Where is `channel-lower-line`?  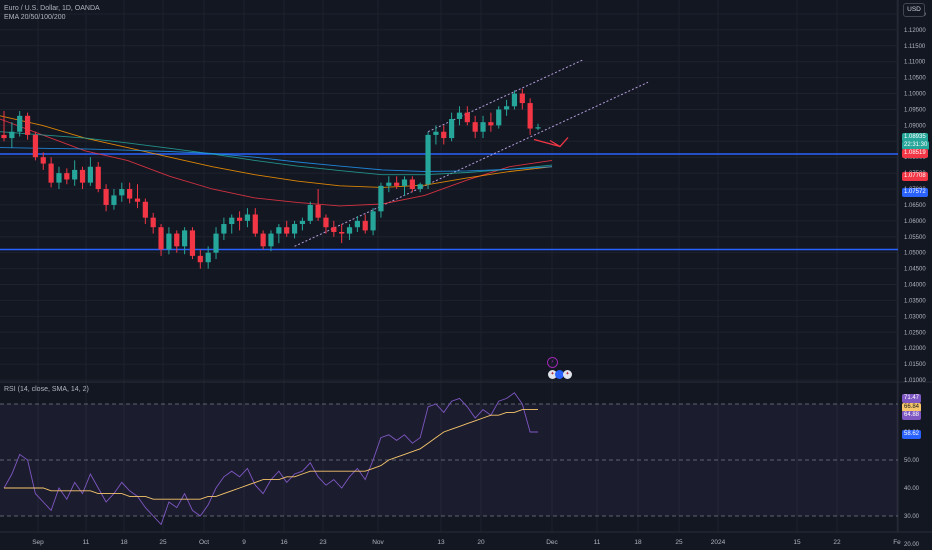 channel-lower-line is located at coordinates (471, 164).